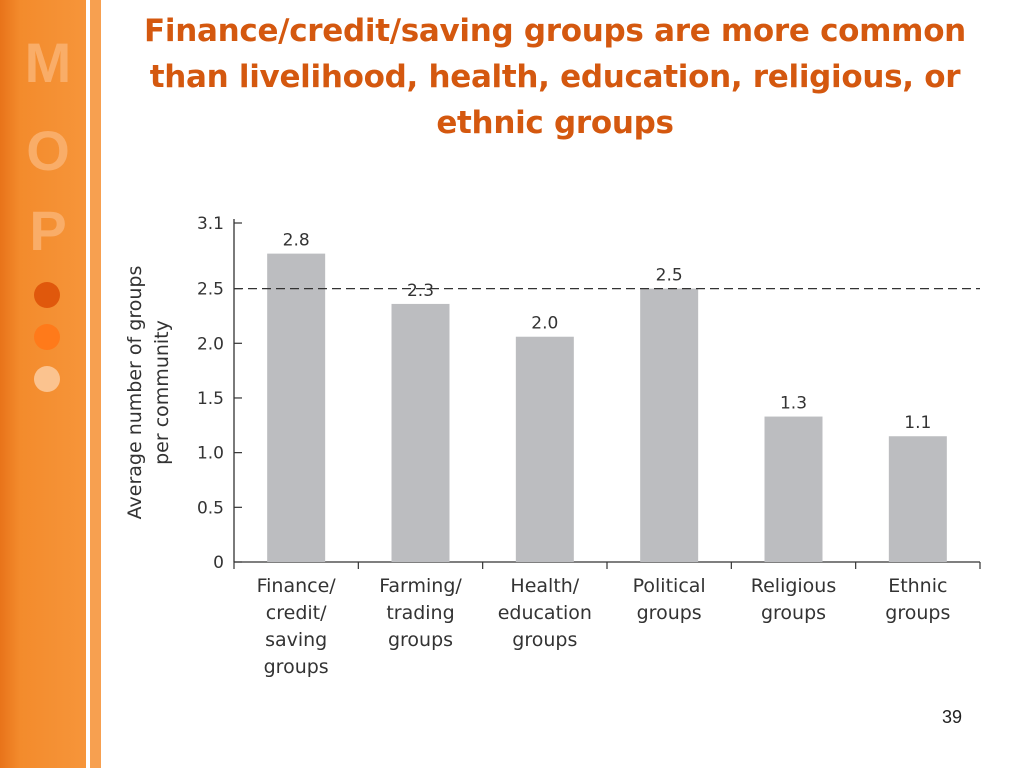 The height and width of the screenshot is (768, 1024). What do you see at coordinates (297, 626) in the screenshot?
I see `category-label: Finance/credit/saving groups` at bounding box center [297, 626].